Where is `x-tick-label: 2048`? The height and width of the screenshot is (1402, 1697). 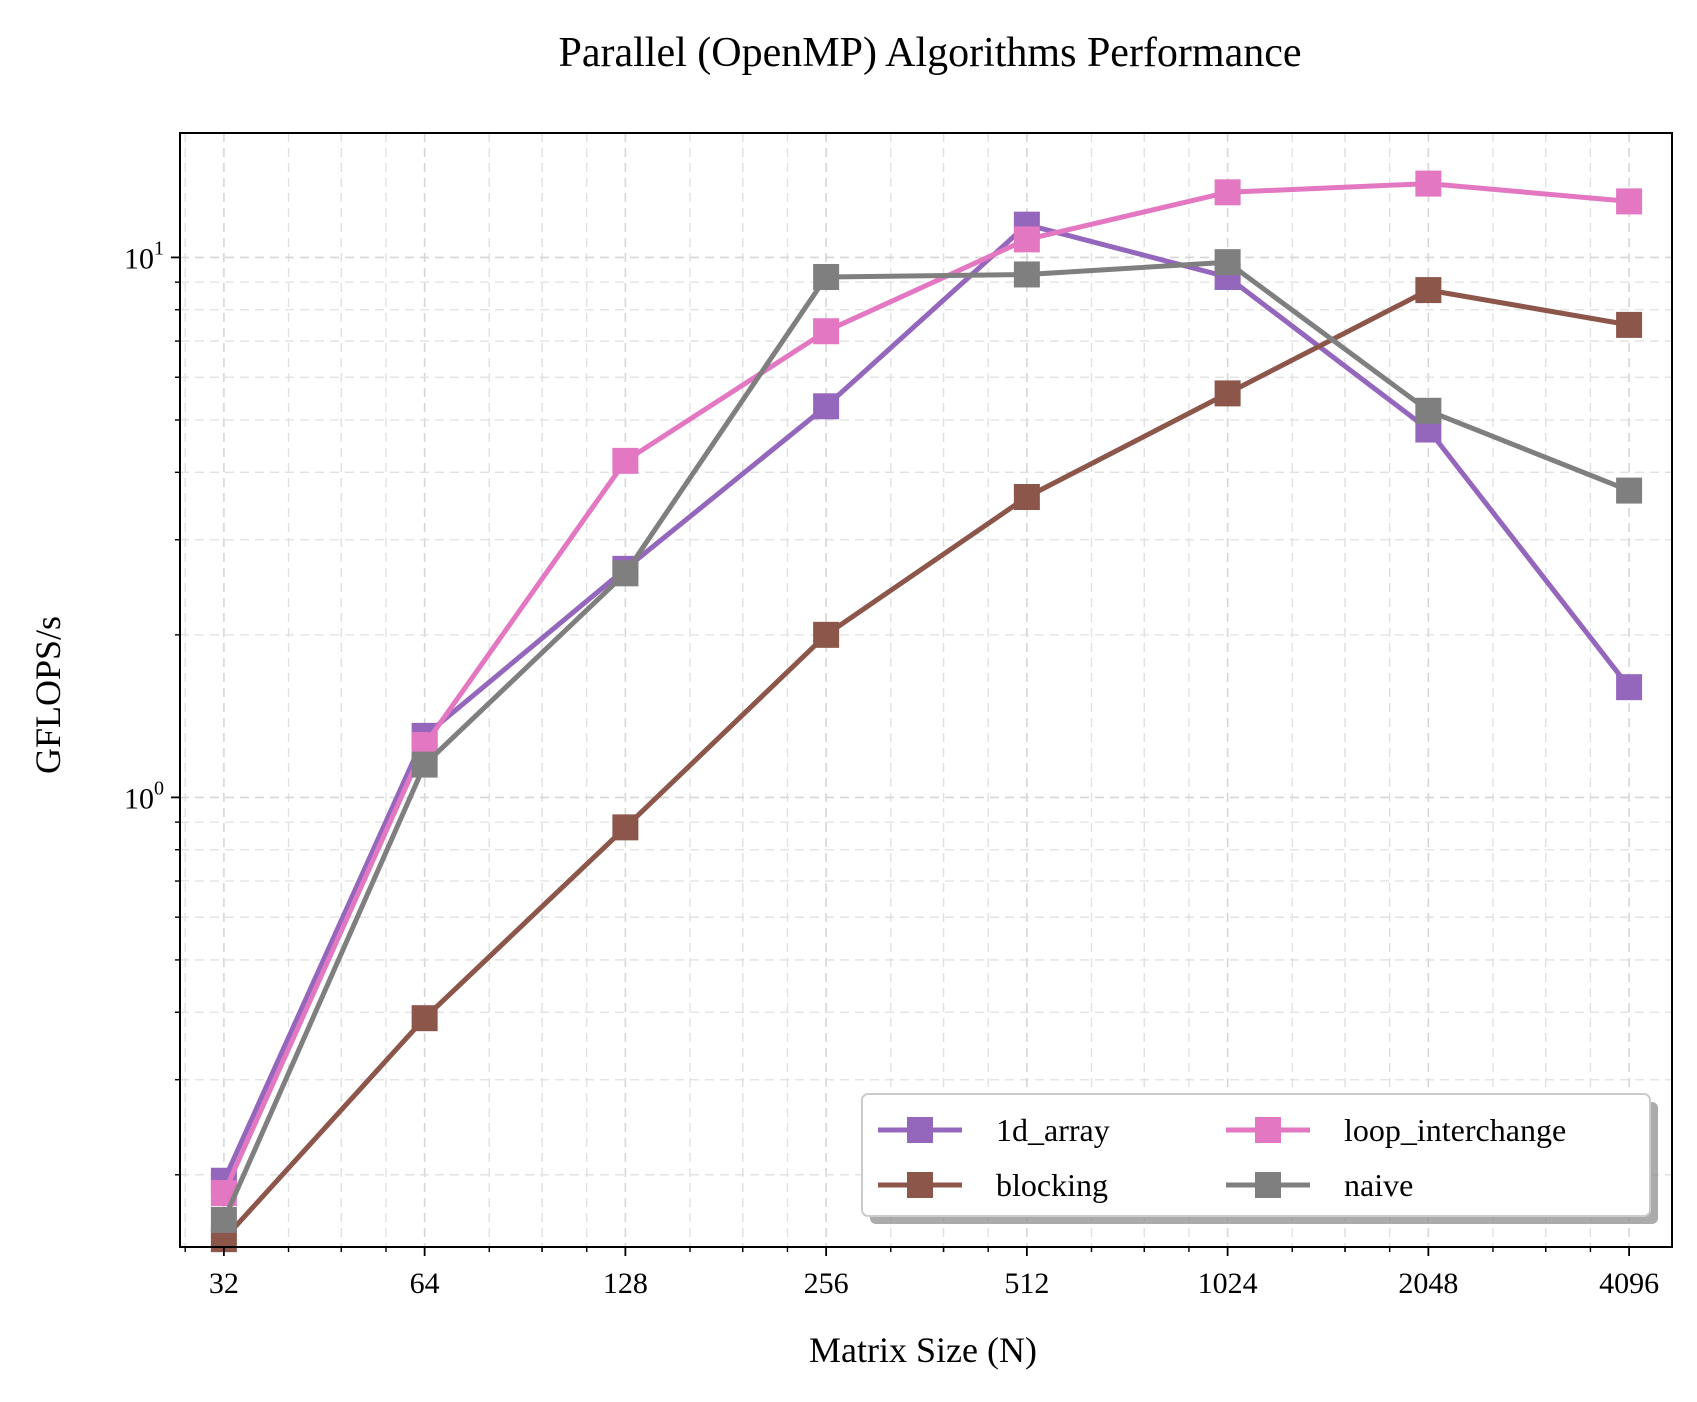
x-tick-label: 2048 is located at coordinates (1428, 1283).